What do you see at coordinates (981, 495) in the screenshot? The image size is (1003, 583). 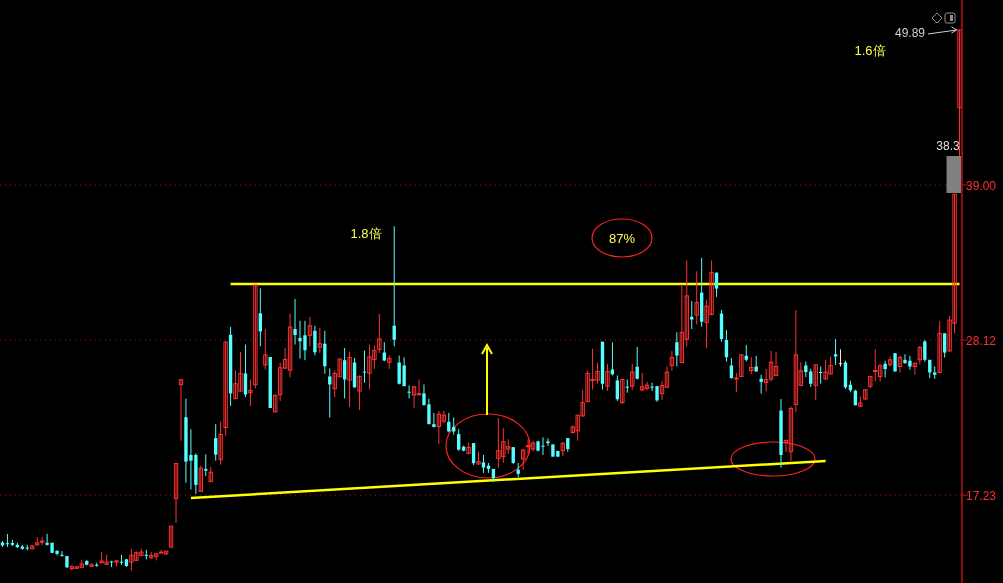 I see `y-tick-label: 17.23` at bounding box center [981, 495].